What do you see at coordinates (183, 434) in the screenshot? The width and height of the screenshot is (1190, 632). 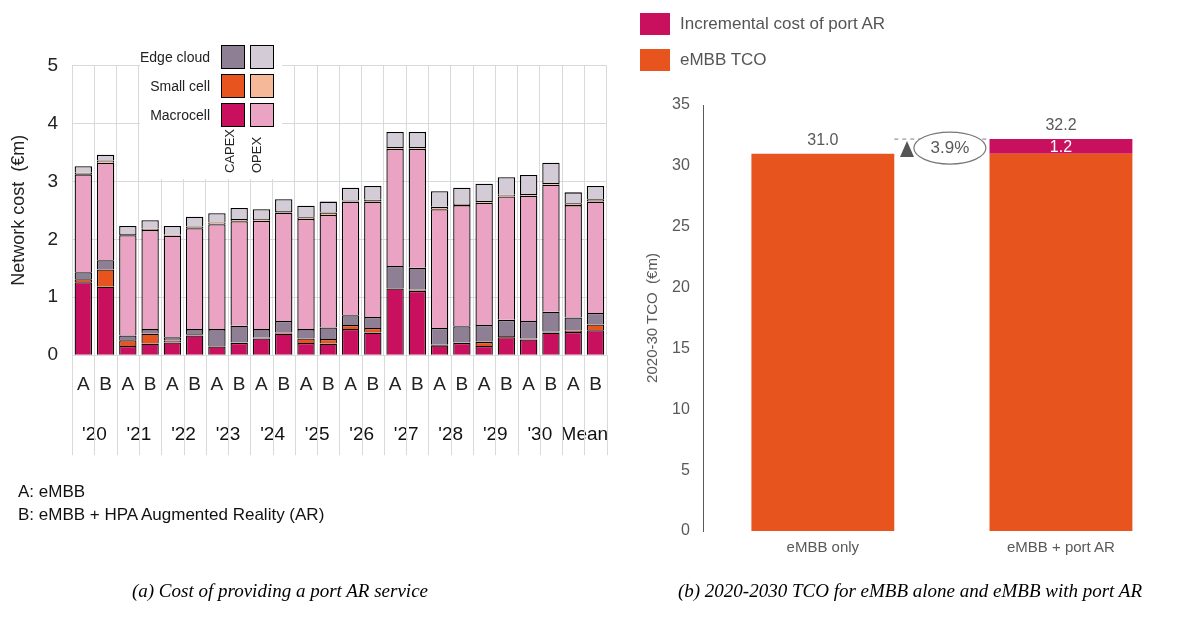 I see `text: '22` at bounding box center [183, 434].